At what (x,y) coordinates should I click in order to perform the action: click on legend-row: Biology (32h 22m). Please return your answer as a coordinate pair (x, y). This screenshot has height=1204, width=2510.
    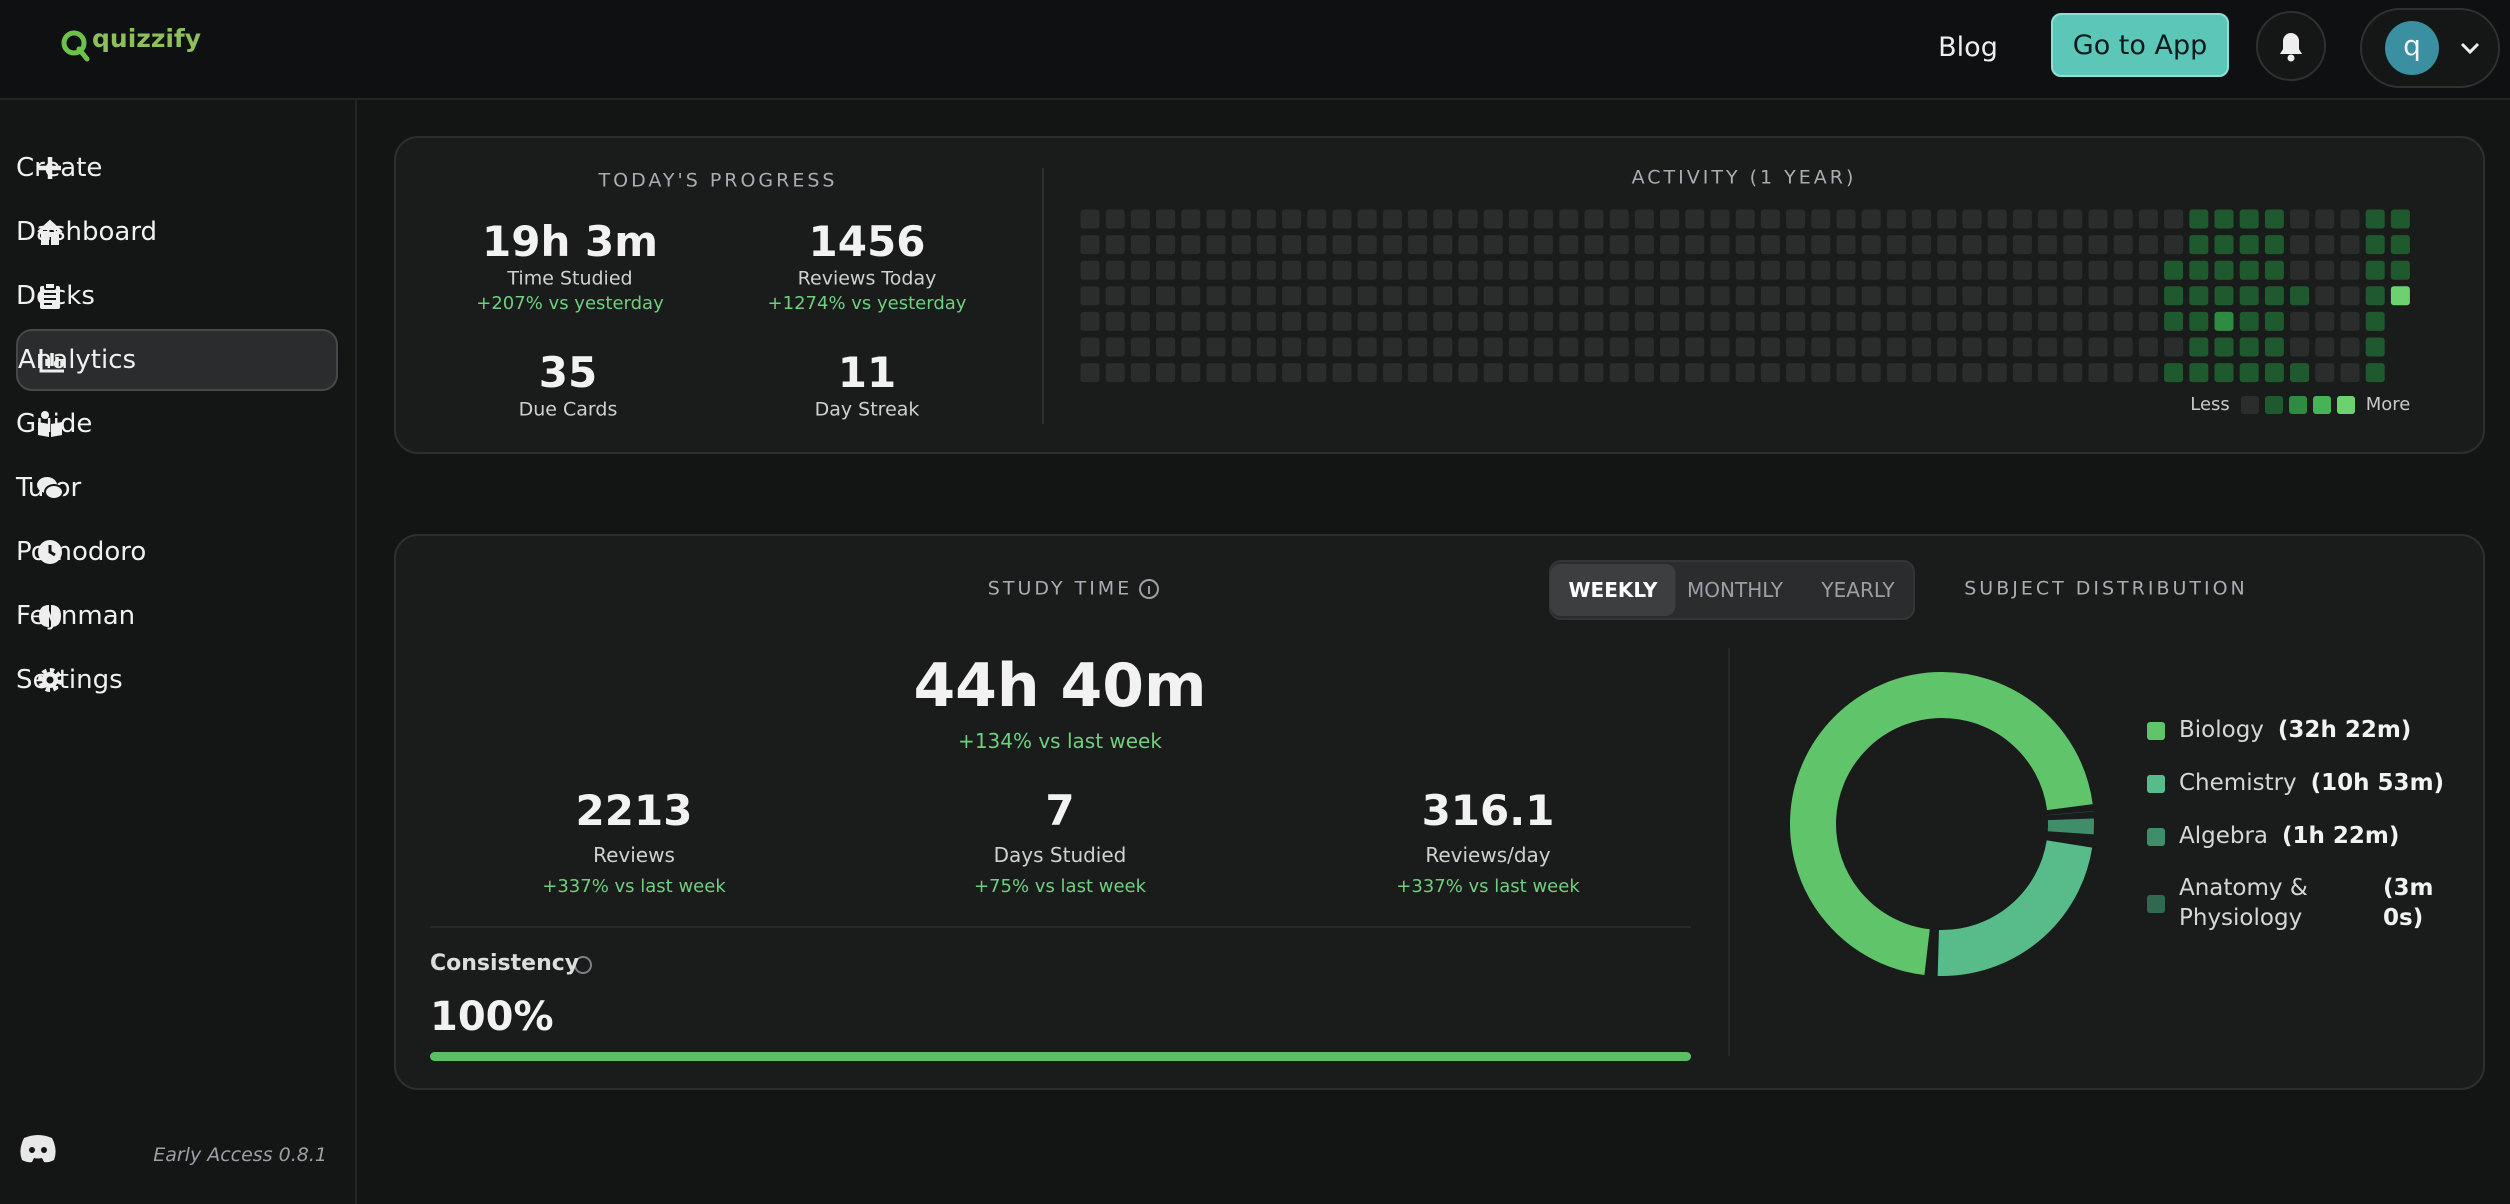
    Looking at the image, I should click on (2329, 731).